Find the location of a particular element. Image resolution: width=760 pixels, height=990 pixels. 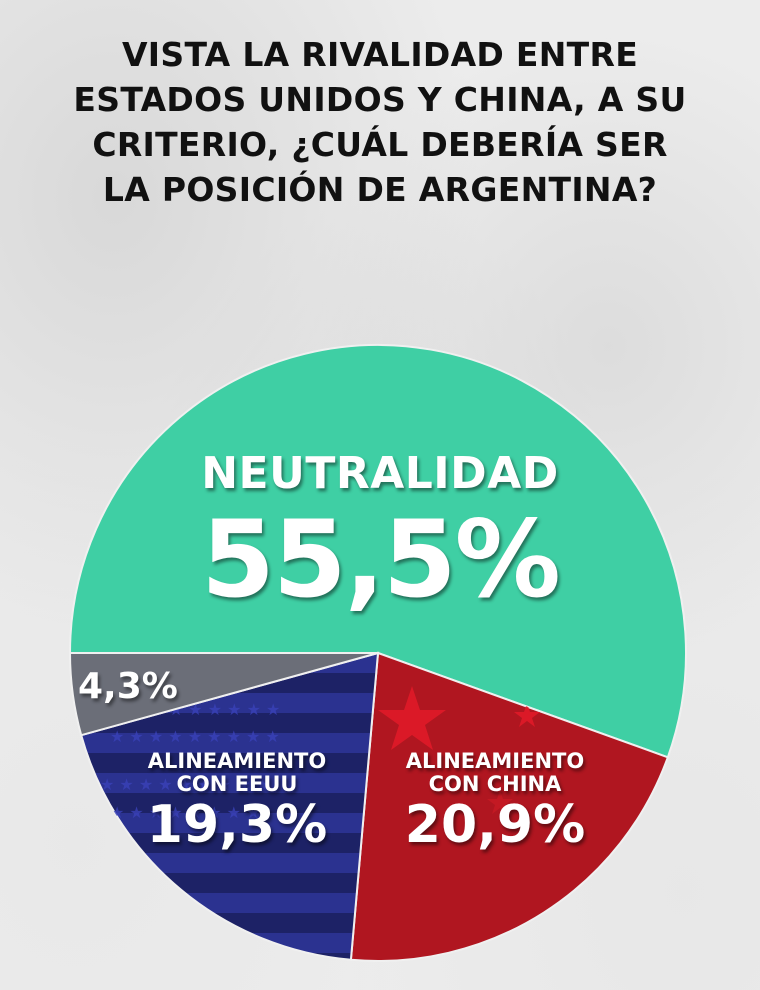

value-otro: 4,3% is located at coordinates (128, 686).